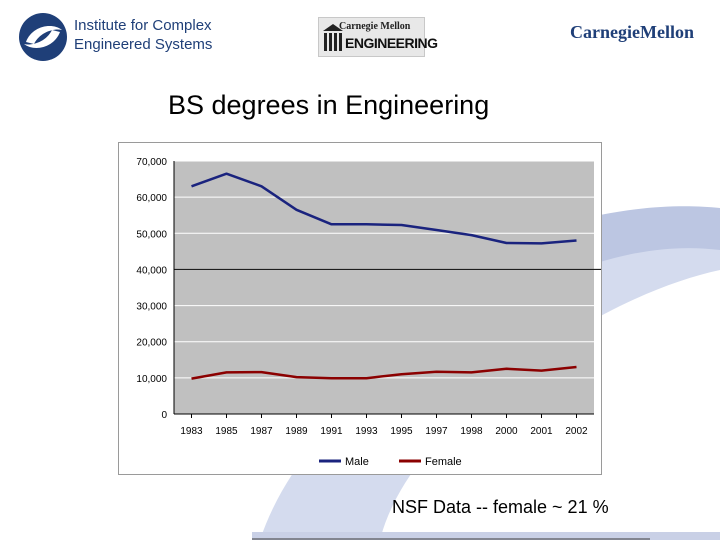 The height and width of the screenshot is (540, 720). Describe the element at coordinates (164, 415) in the screenshot. I see `y-tick-label: 0` at that location.